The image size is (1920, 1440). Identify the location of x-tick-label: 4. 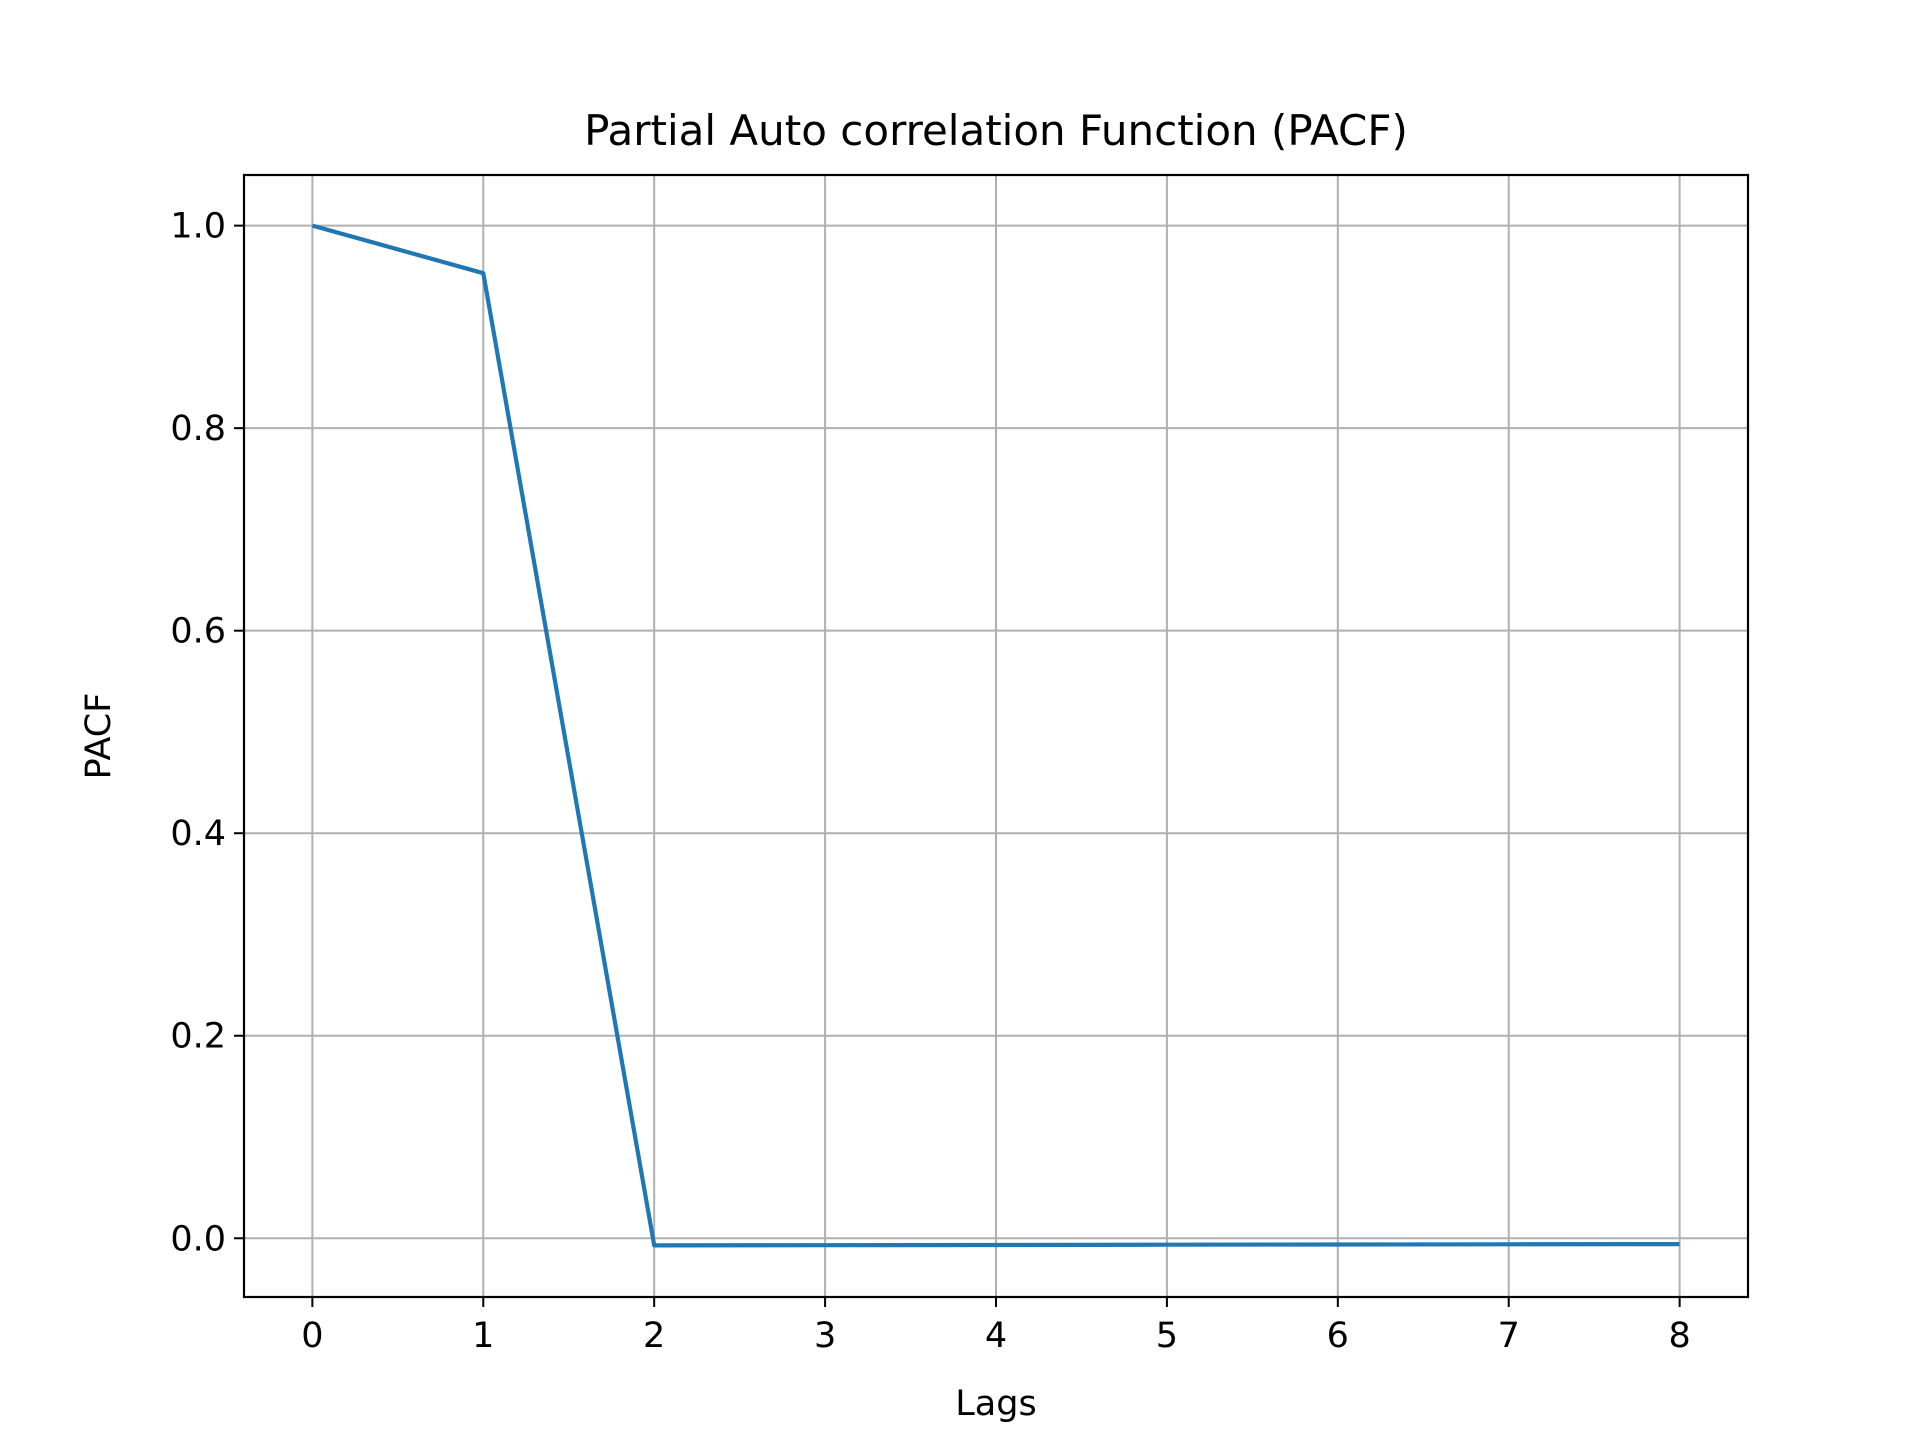
(996, 1336).